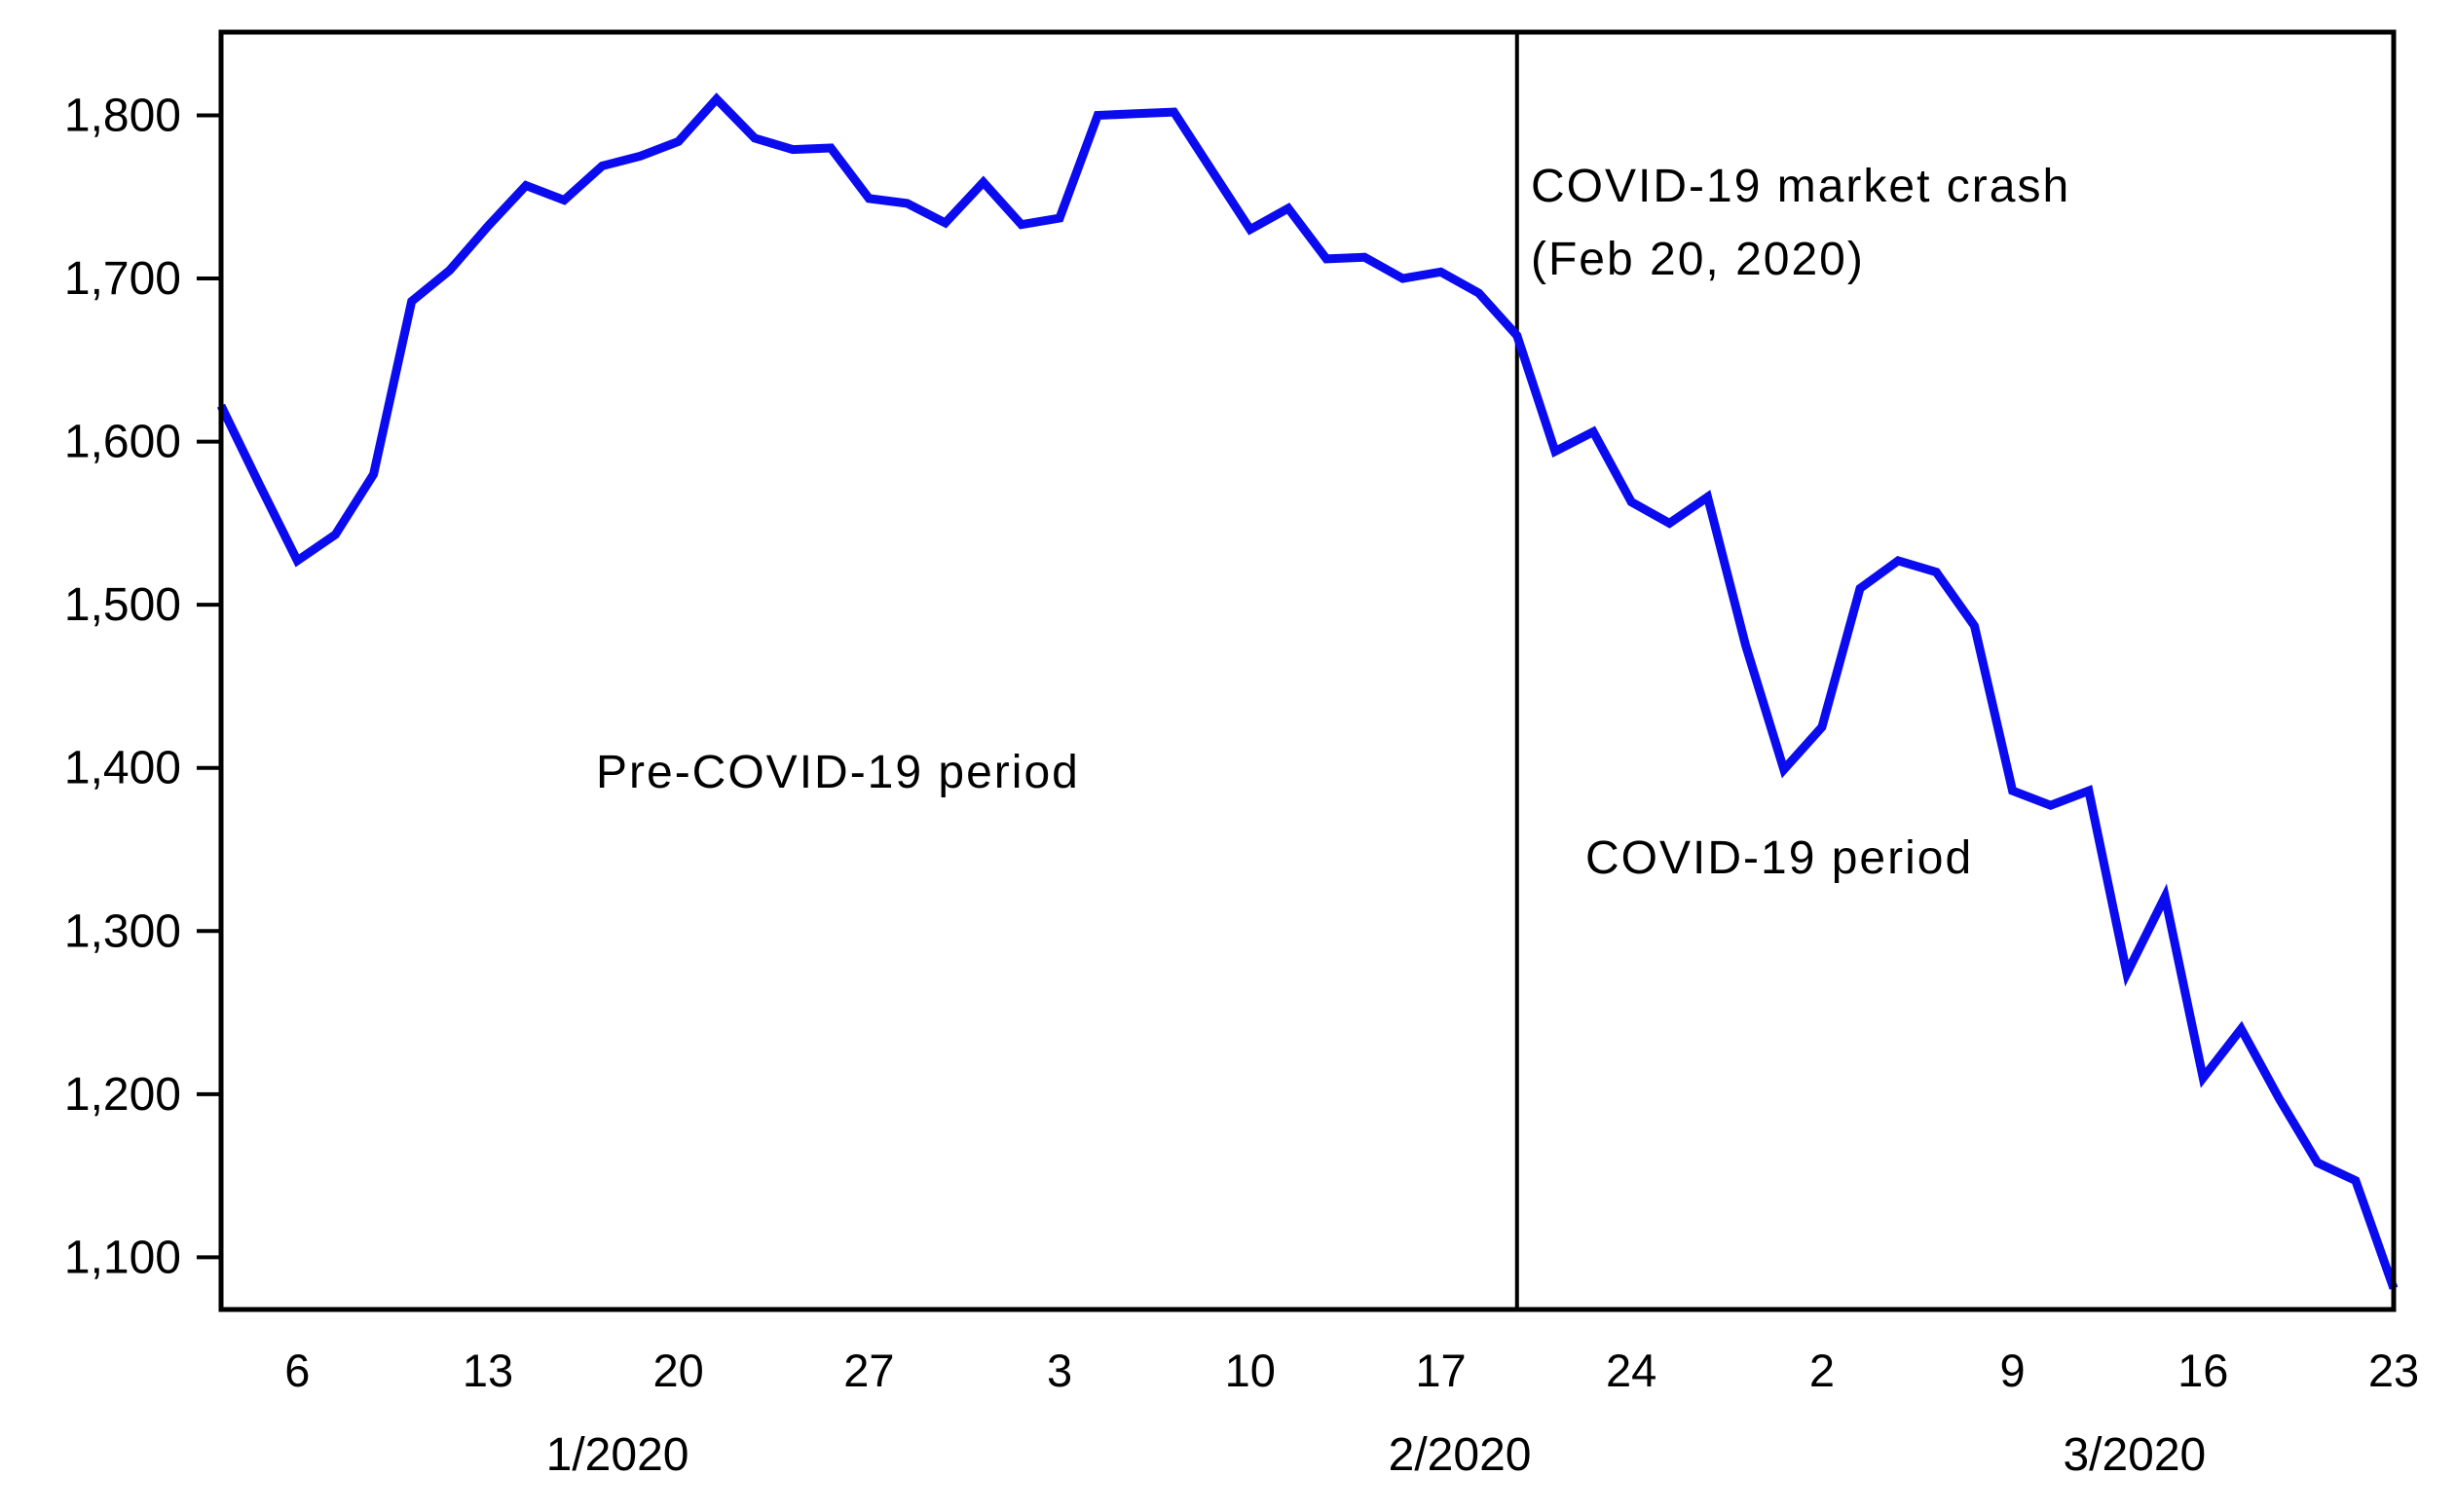  What do you see at coordinates (1779, 858) in the screenshot?
I see `annotation-covid-period: COVID-19 period` at bounding box center [1779, 858].